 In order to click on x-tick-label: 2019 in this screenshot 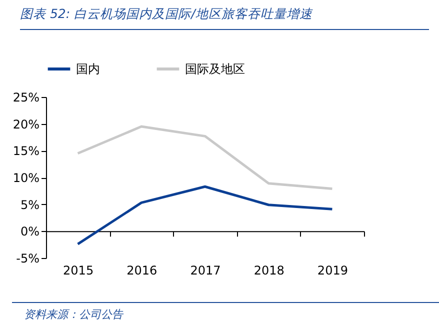, I will do `click(332, 271)`.